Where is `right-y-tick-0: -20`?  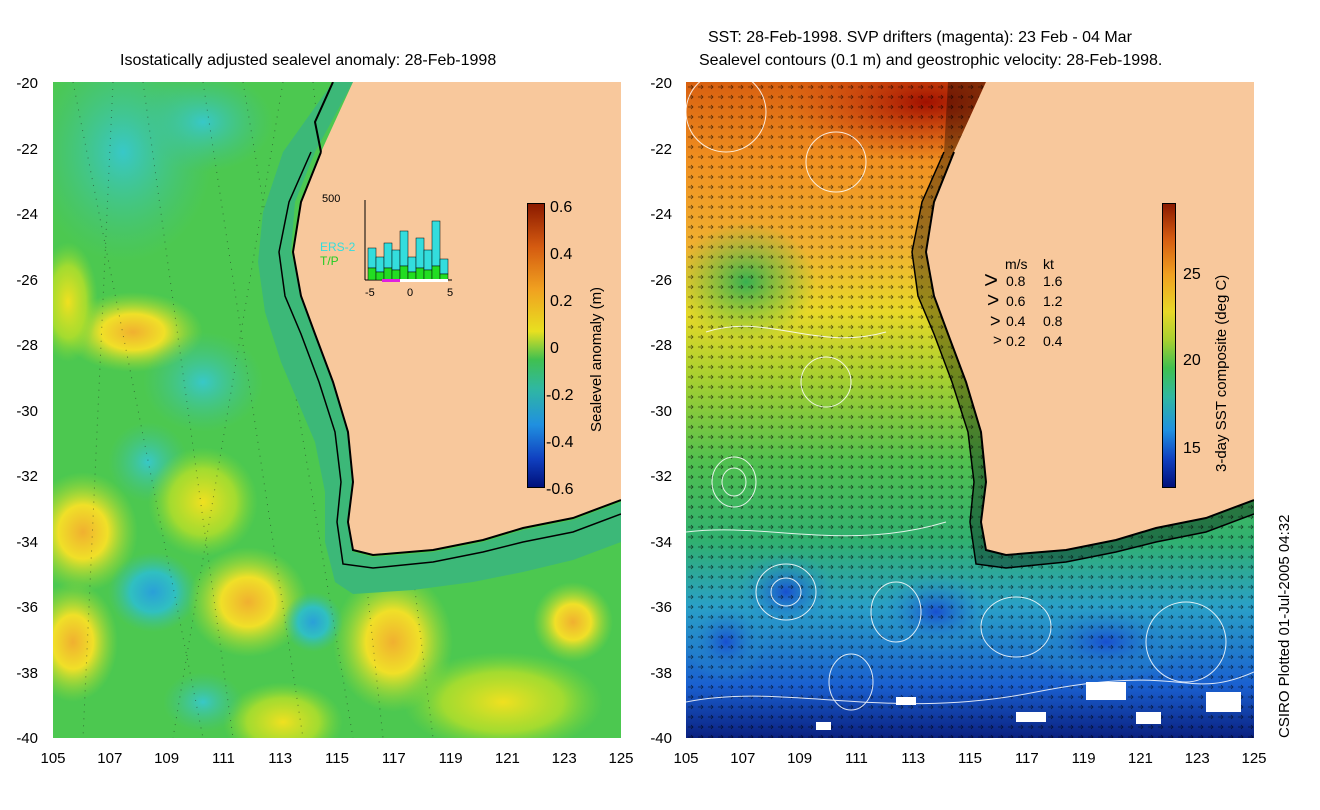 right-y-tick-0: -20 is located at coordinates (661, 83).